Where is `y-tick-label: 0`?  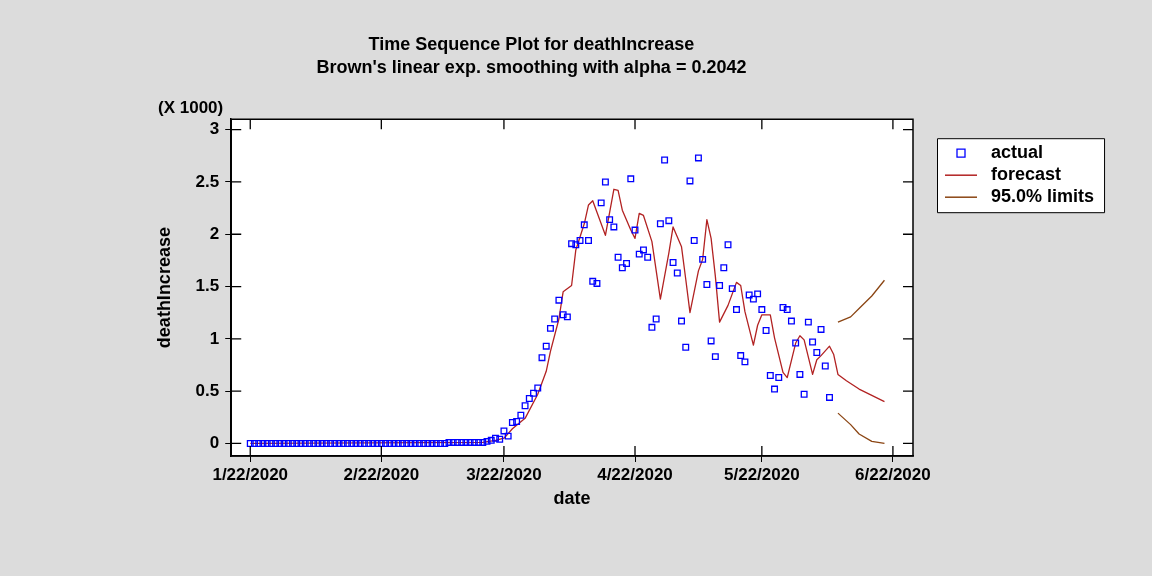
y-tick-label: 0 is located at coordinates (214, 443).